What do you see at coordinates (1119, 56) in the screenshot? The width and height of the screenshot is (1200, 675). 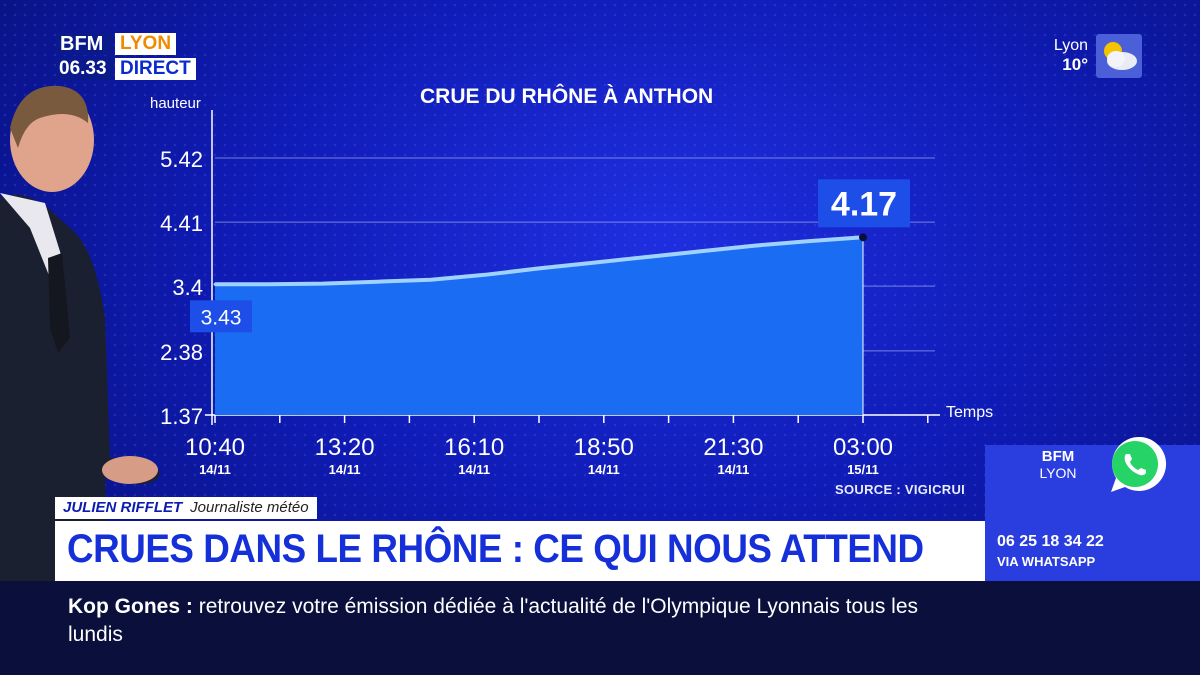 I see `cloud-sun-icon` at bounding box center [1119, 56].